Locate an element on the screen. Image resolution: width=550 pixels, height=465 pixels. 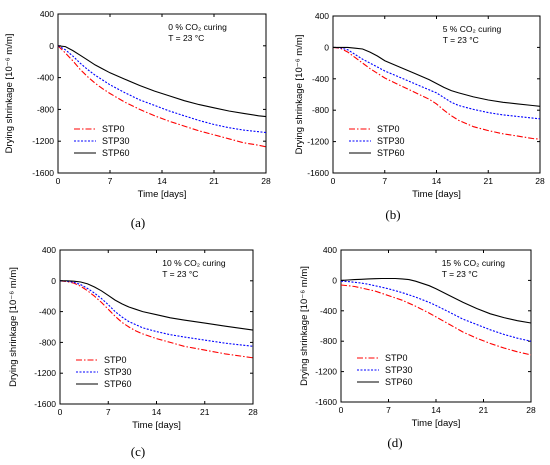
panel-label: (a) is located at coordinates (138, 222).